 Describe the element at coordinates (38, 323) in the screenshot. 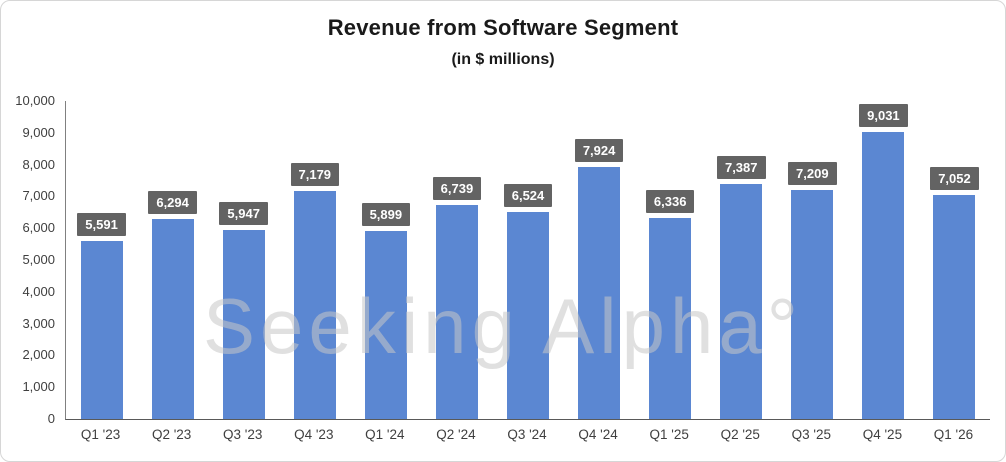

I see `y-tick-label: 3,000` at that location.